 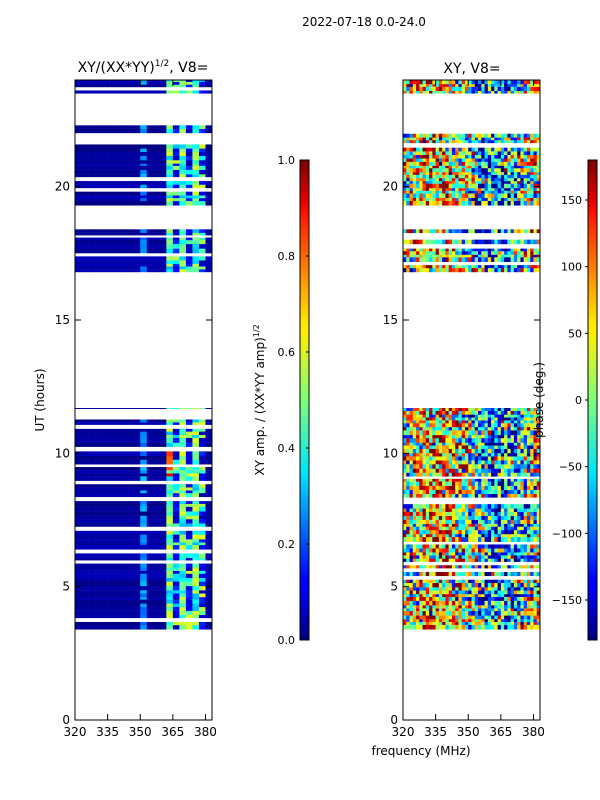 What do you see at coordinates (364, 22) in the screenshot?
I see `figure-header: 2022-07-18 0.0-24.0` at bounding box center [364, 22].